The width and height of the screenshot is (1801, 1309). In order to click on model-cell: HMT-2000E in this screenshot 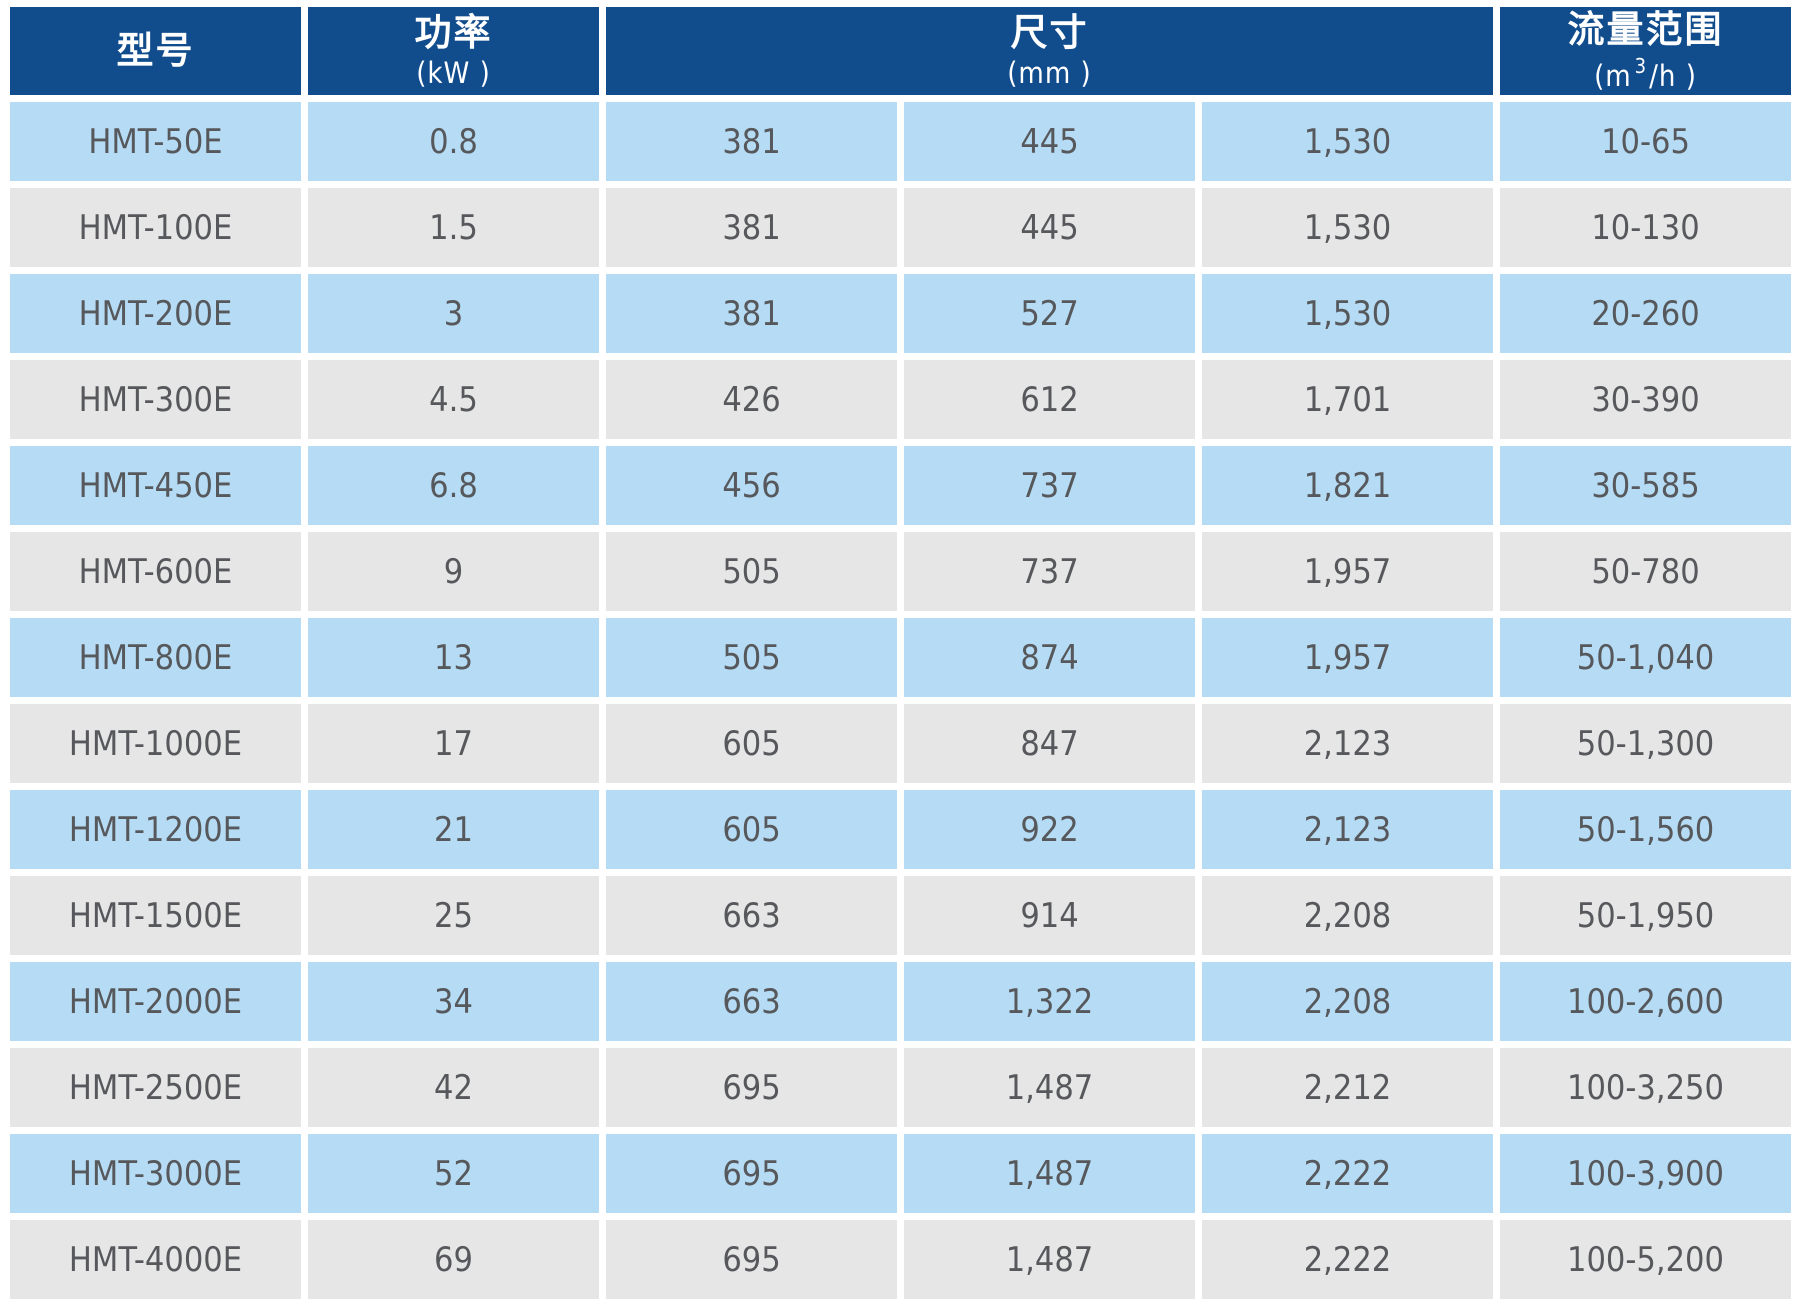, I will do `click(155, 1001)`.